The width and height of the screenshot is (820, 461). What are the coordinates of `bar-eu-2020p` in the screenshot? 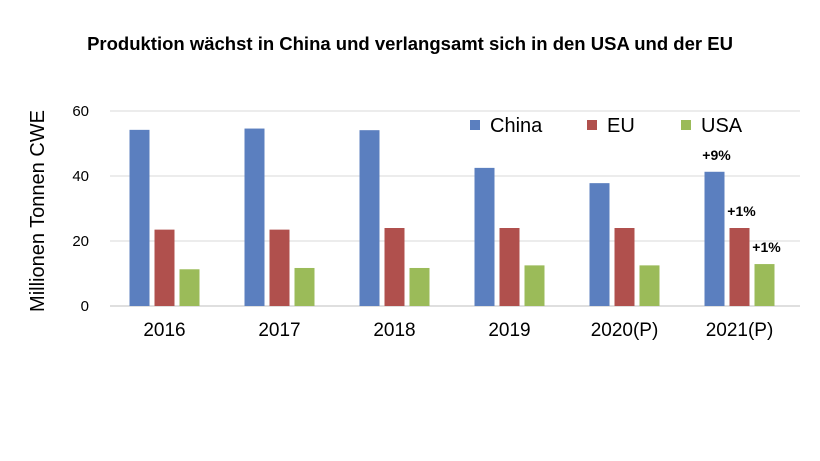 It's located at (624, 267).